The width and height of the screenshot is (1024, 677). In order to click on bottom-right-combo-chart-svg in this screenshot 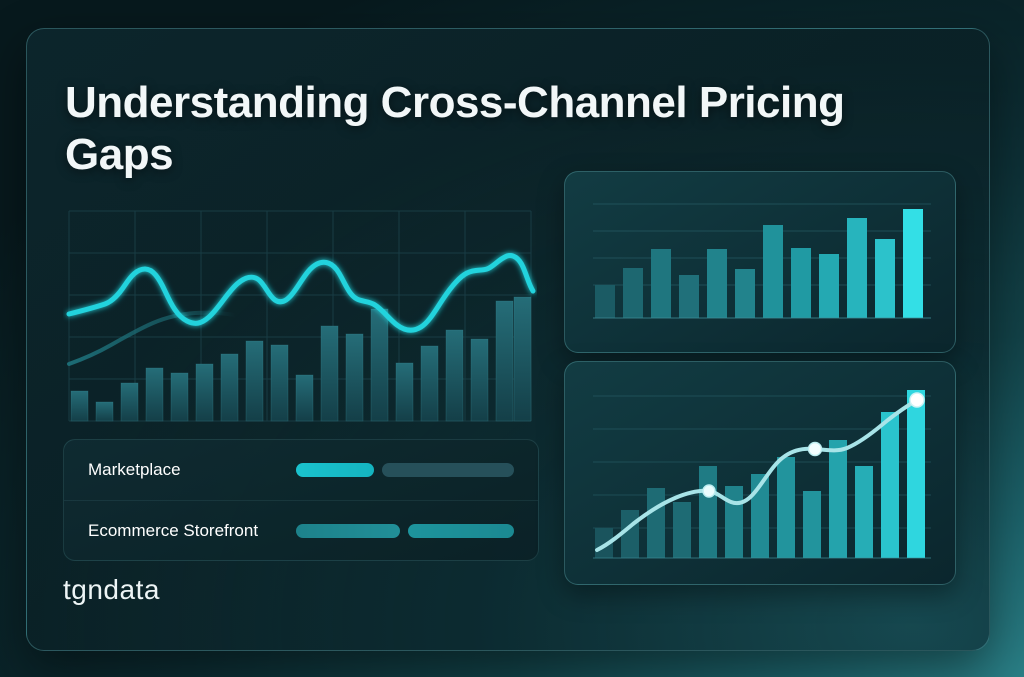, I will do `click(762, 474)`.